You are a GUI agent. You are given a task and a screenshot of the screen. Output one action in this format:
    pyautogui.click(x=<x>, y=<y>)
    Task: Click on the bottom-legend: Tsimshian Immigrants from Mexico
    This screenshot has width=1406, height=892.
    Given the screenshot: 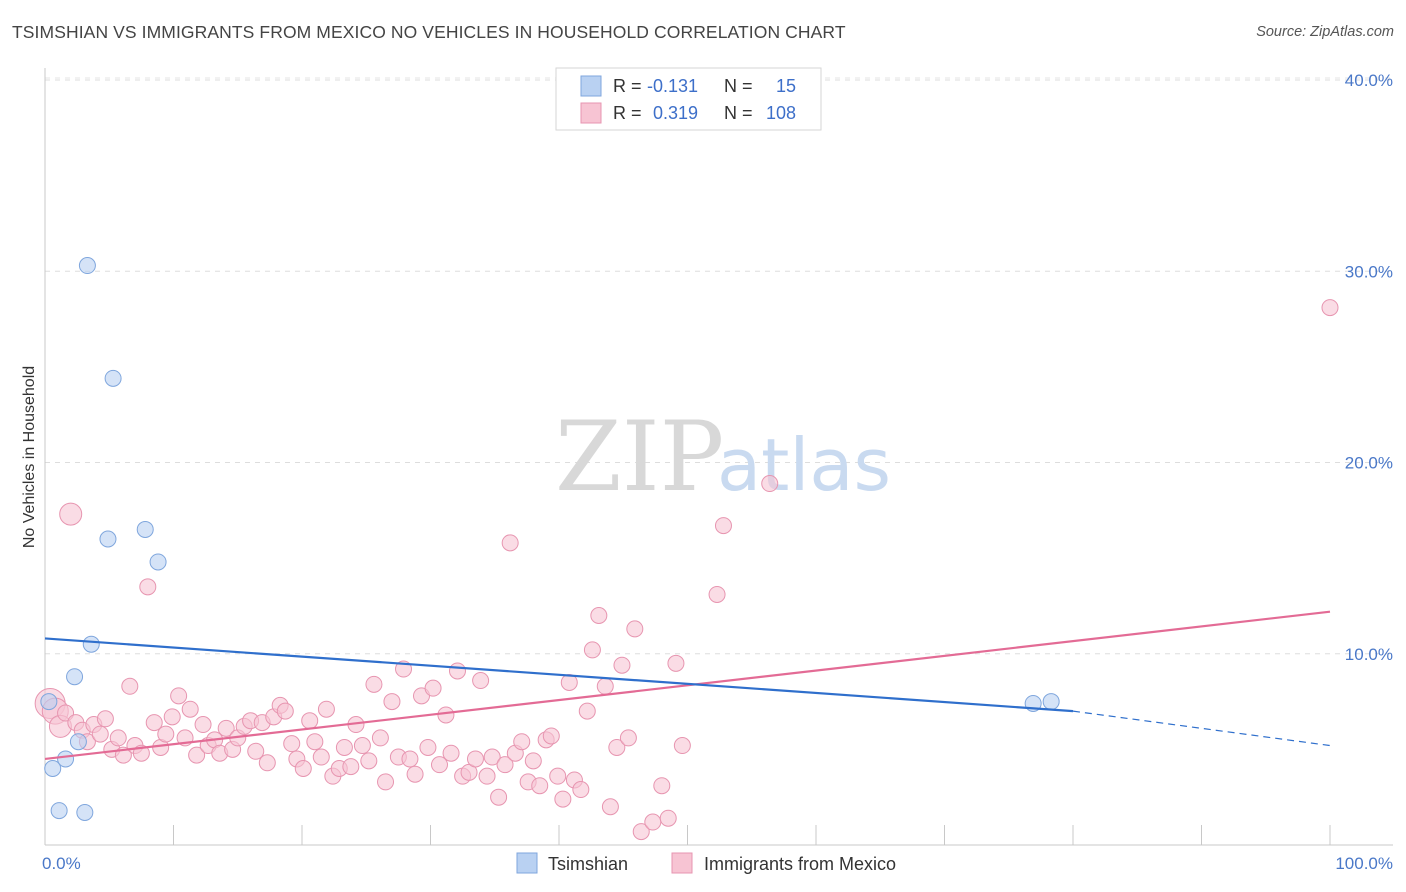 What is the action you would take?
    pyautogui.click(x=706, y=863)
    